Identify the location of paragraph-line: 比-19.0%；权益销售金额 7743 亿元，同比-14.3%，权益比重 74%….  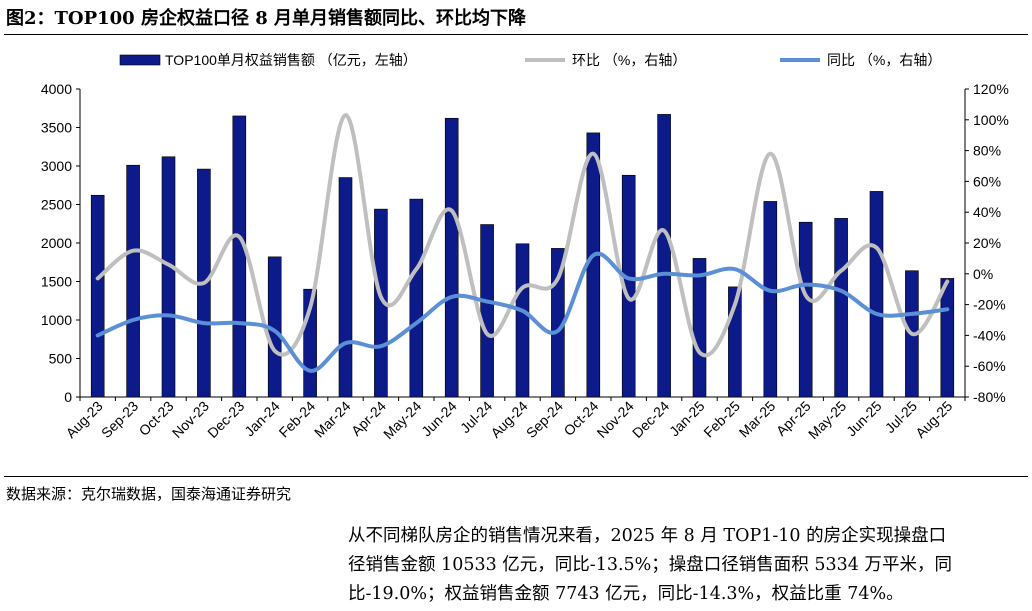
(626, 594).